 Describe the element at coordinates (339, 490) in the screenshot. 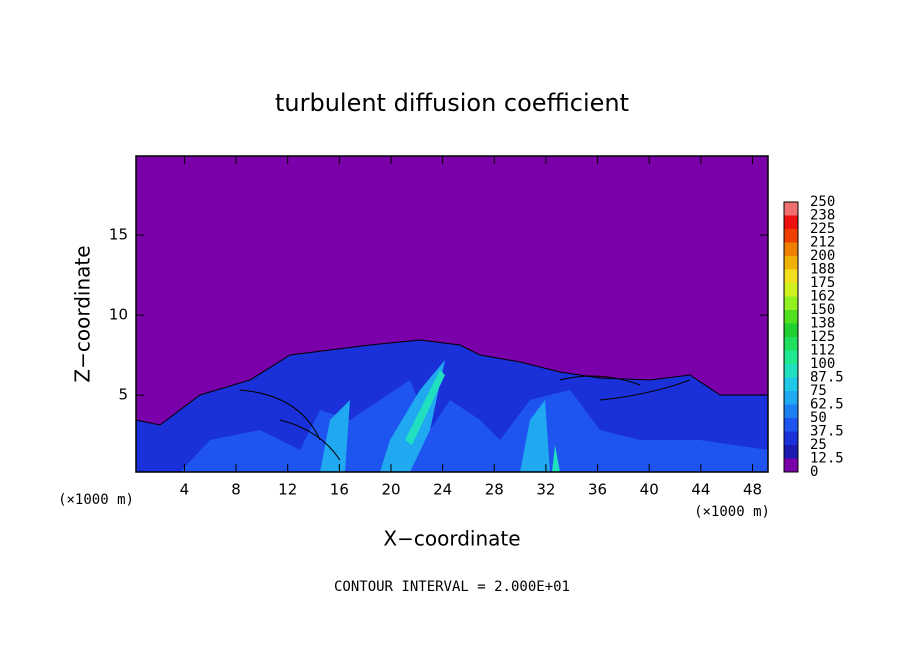

I see `x-tick-label: 16` at that location.